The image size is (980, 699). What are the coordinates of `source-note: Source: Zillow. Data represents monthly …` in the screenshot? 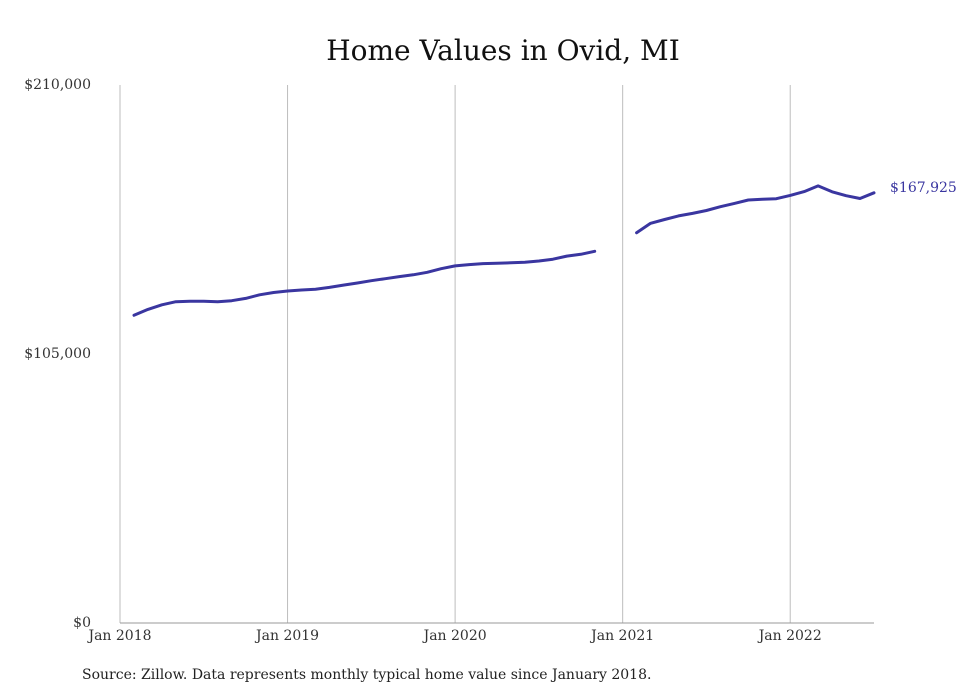 It's located at (367, 675).